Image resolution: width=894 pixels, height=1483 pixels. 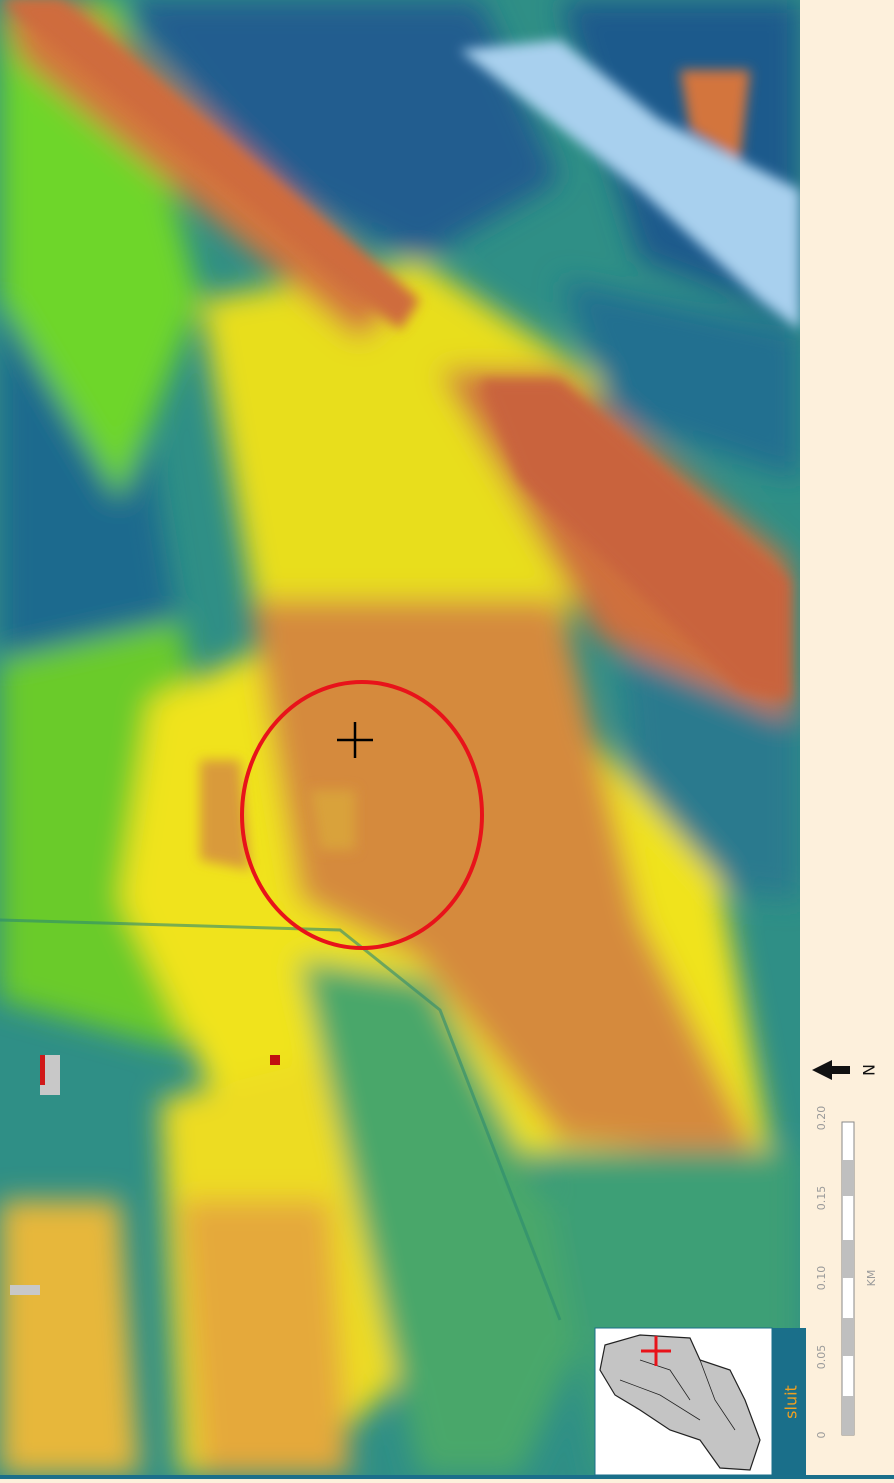 What do you see at coordinates (791, 1402) in the screenshot?
I see `close-button-label: sluit` at bounding box center [791, 1402].